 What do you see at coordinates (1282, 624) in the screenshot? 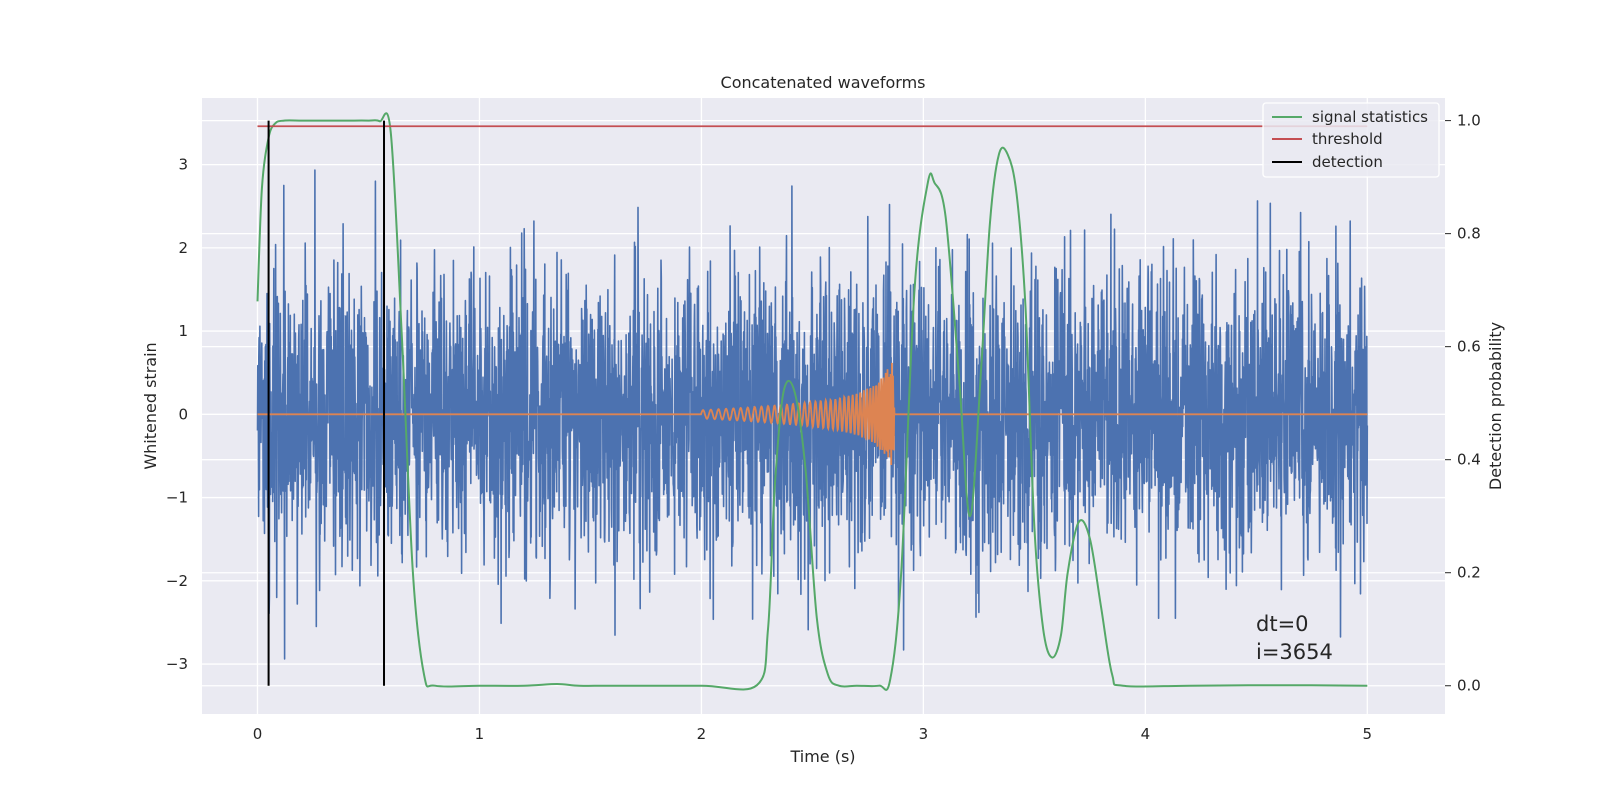
I see `annotation-dt: dt=0` at bounding box center [1282, 624].